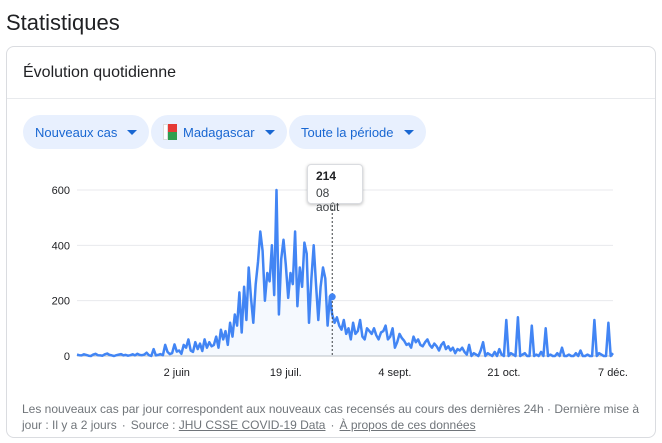 The height and width of the screenshot is (443, 662). I want to click on card-header: Évolution quotidienne, so click(331, 73).